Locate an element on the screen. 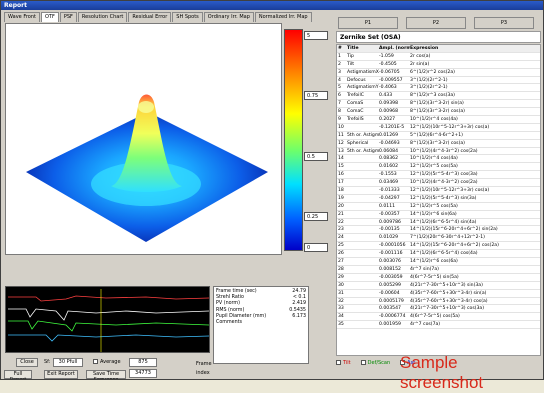  stat-row: Strehl Ratio < 0.1 is located at coordinates (261, 298).